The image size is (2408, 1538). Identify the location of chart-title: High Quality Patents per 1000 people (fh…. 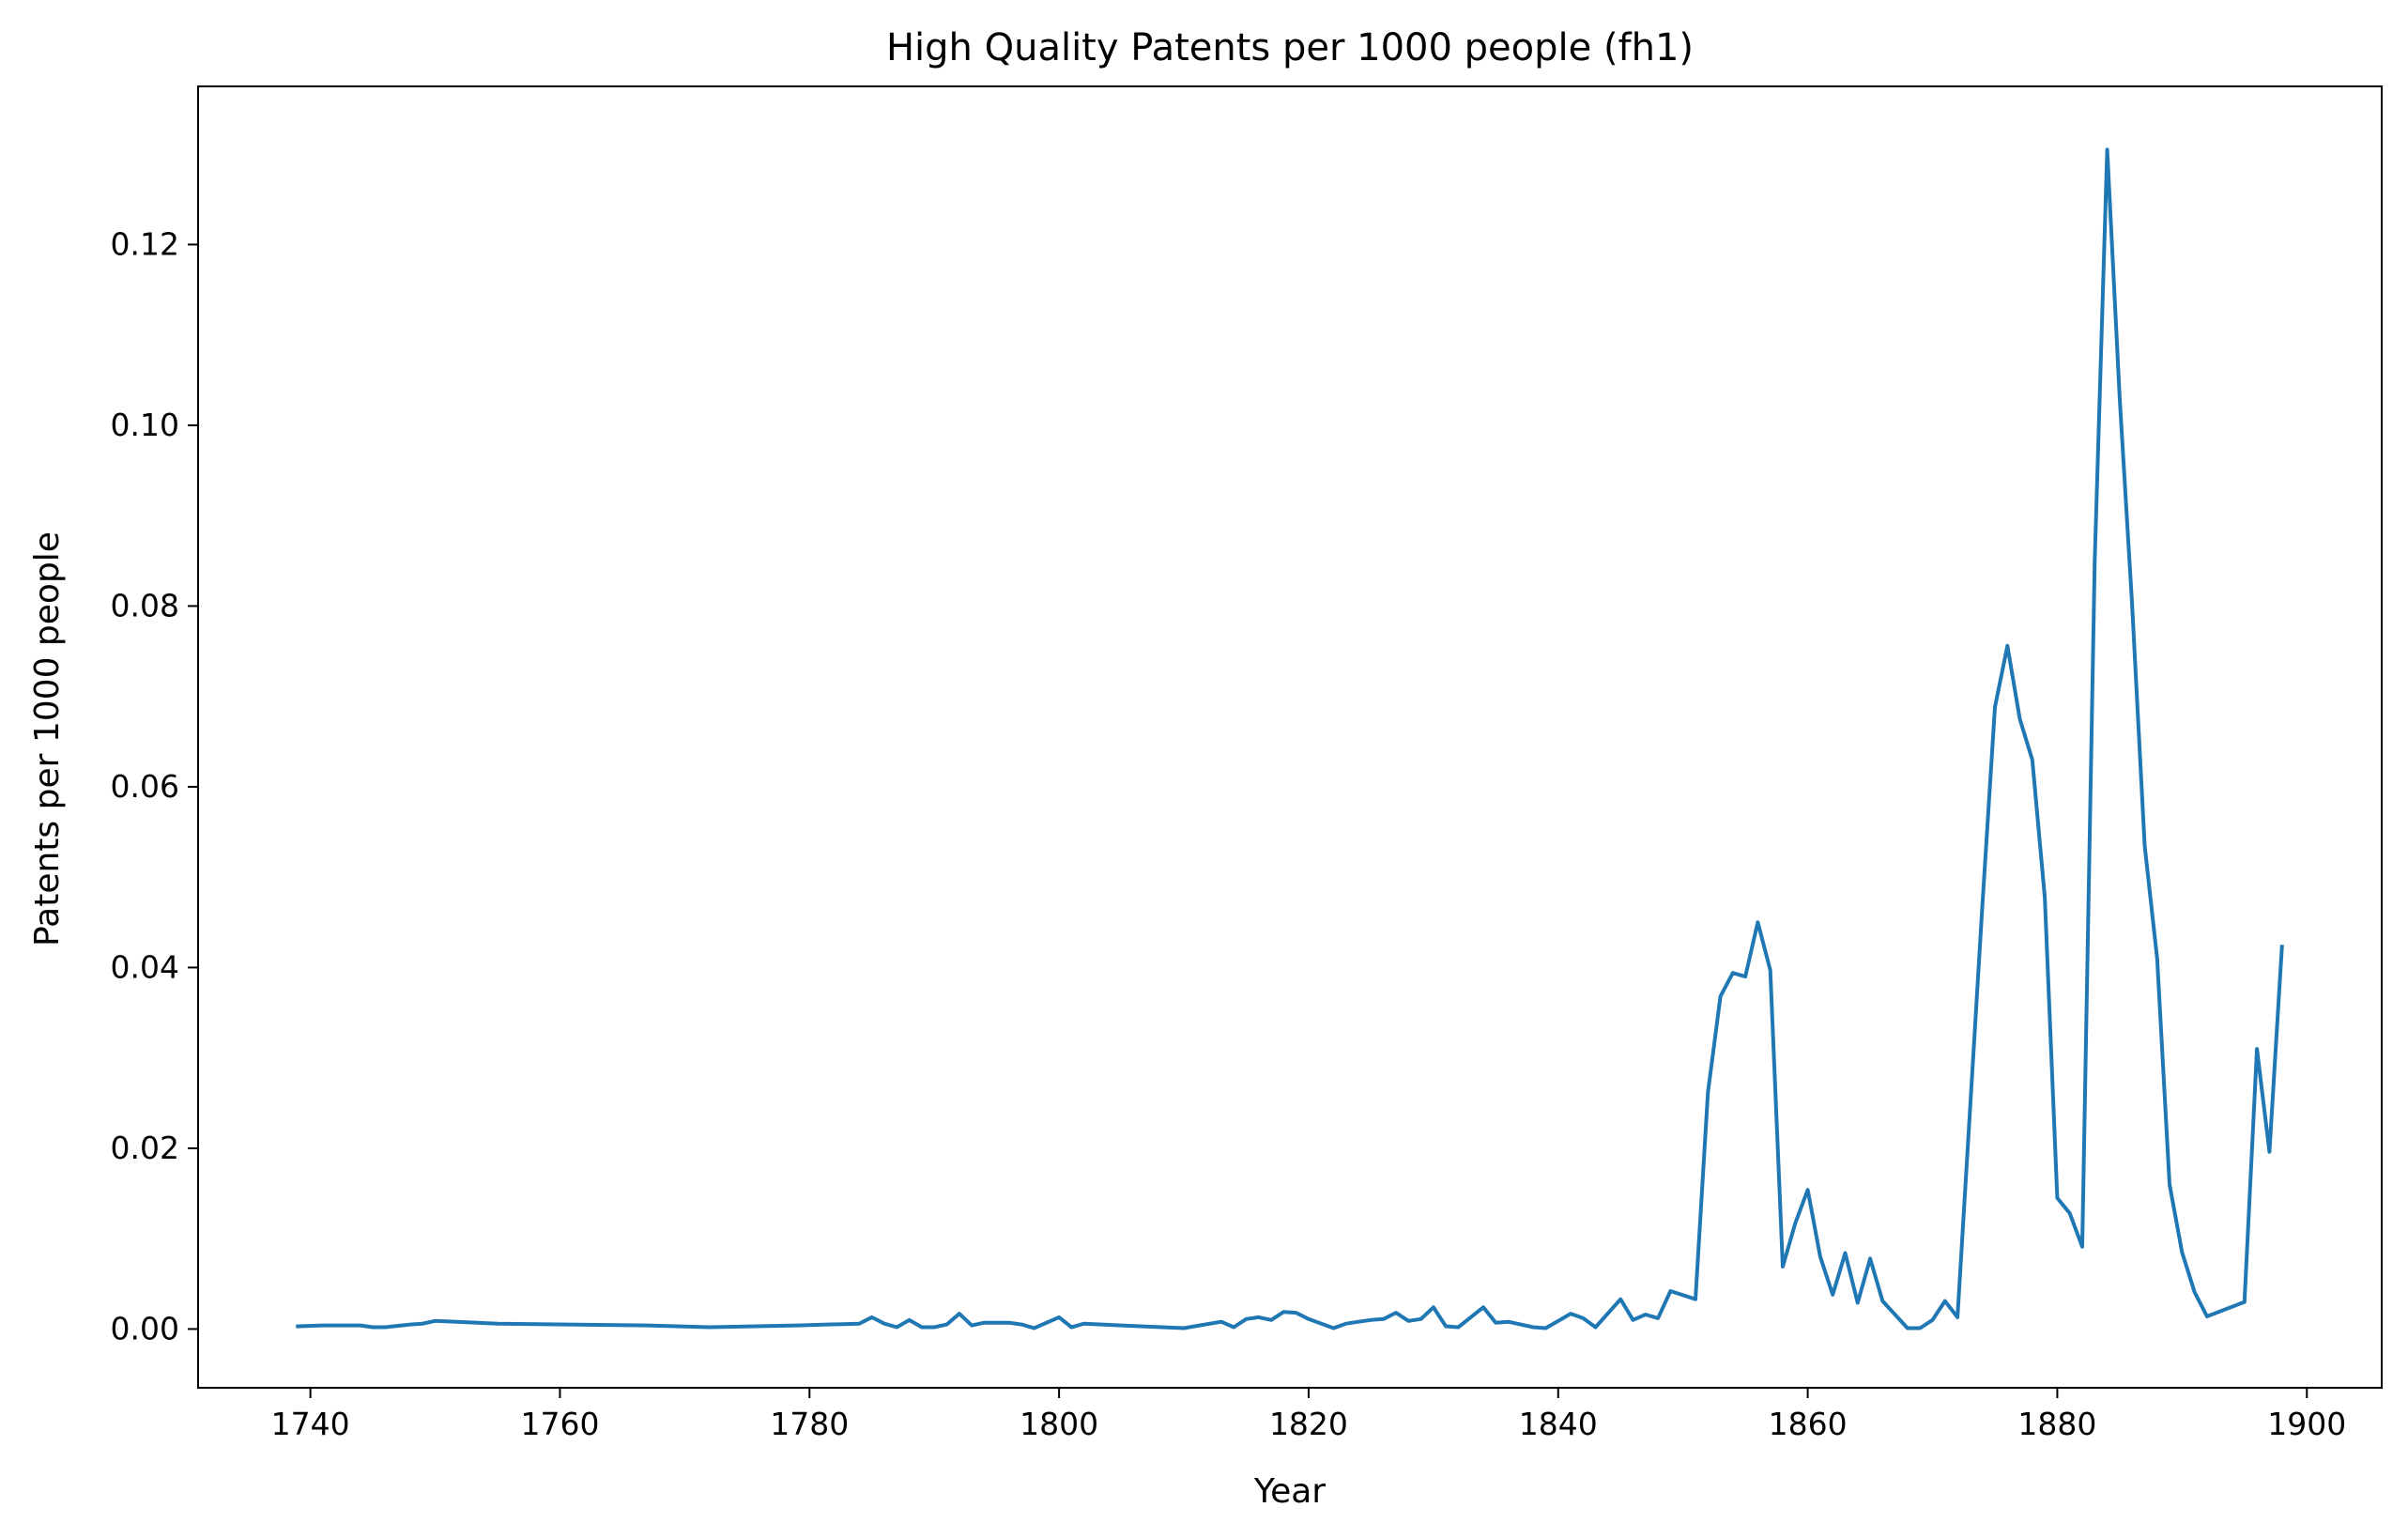
(1290, 47).